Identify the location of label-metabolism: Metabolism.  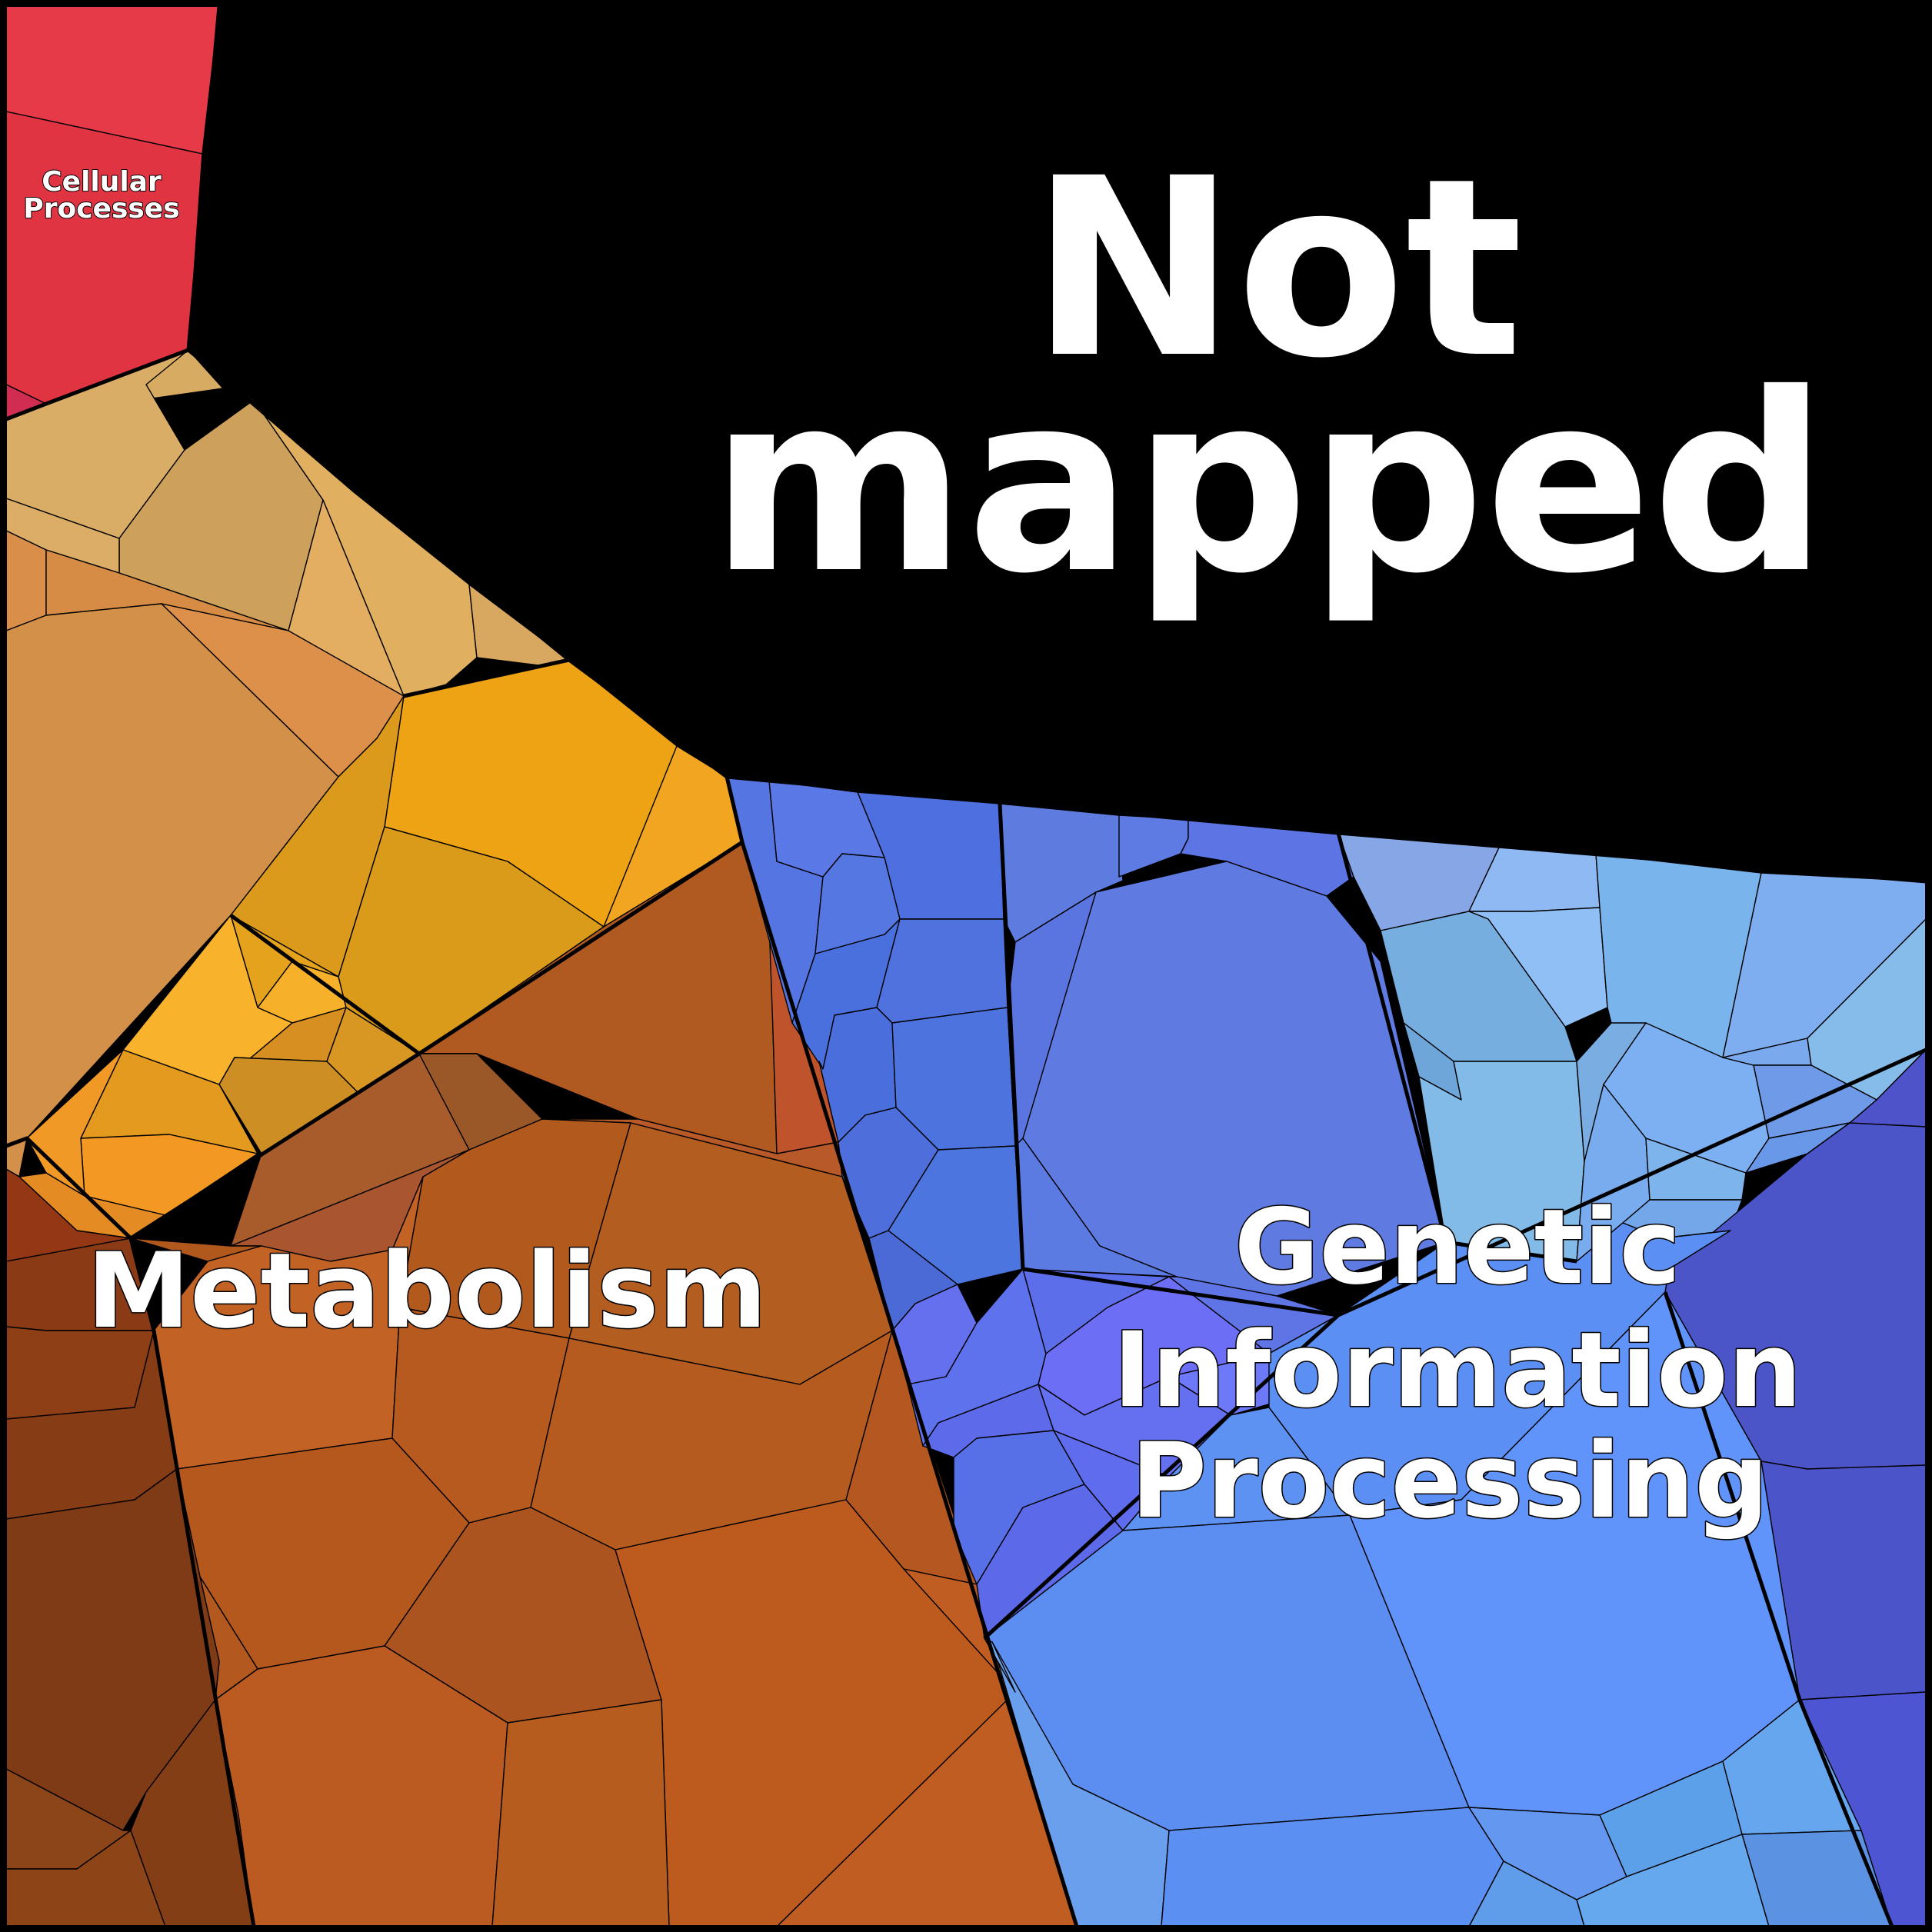
(427, 1291).